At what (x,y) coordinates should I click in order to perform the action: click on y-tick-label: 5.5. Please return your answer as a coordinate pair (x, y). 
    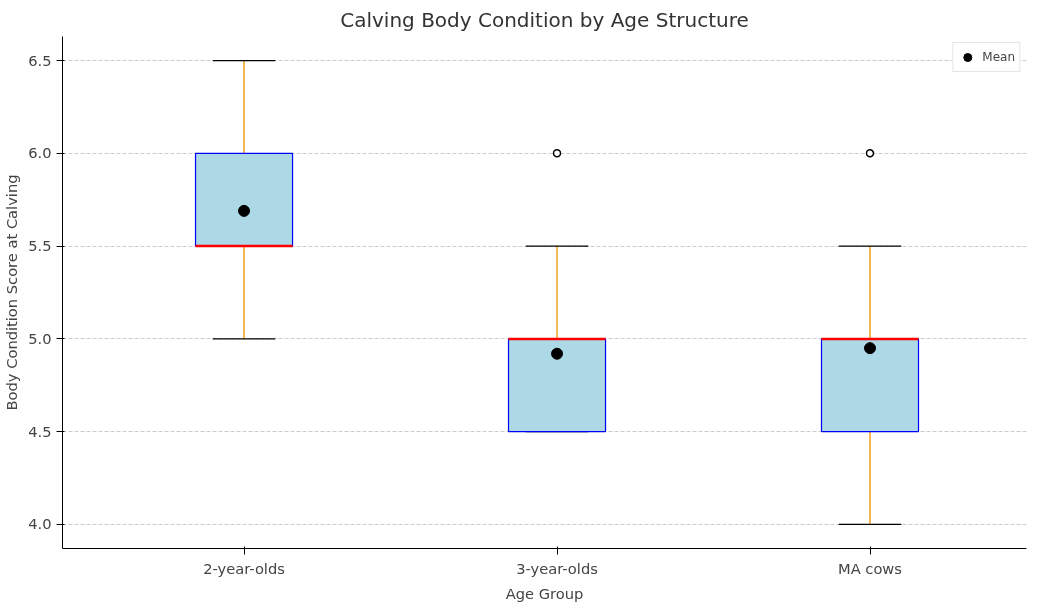
    Looking at the image, I should click on (40, 246).